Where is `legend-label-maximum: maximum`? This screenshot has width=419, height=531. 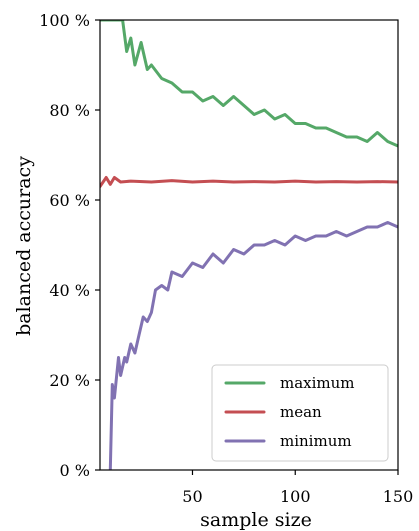
legend-label-maximum: maximum is located at coordinates (317, 383).